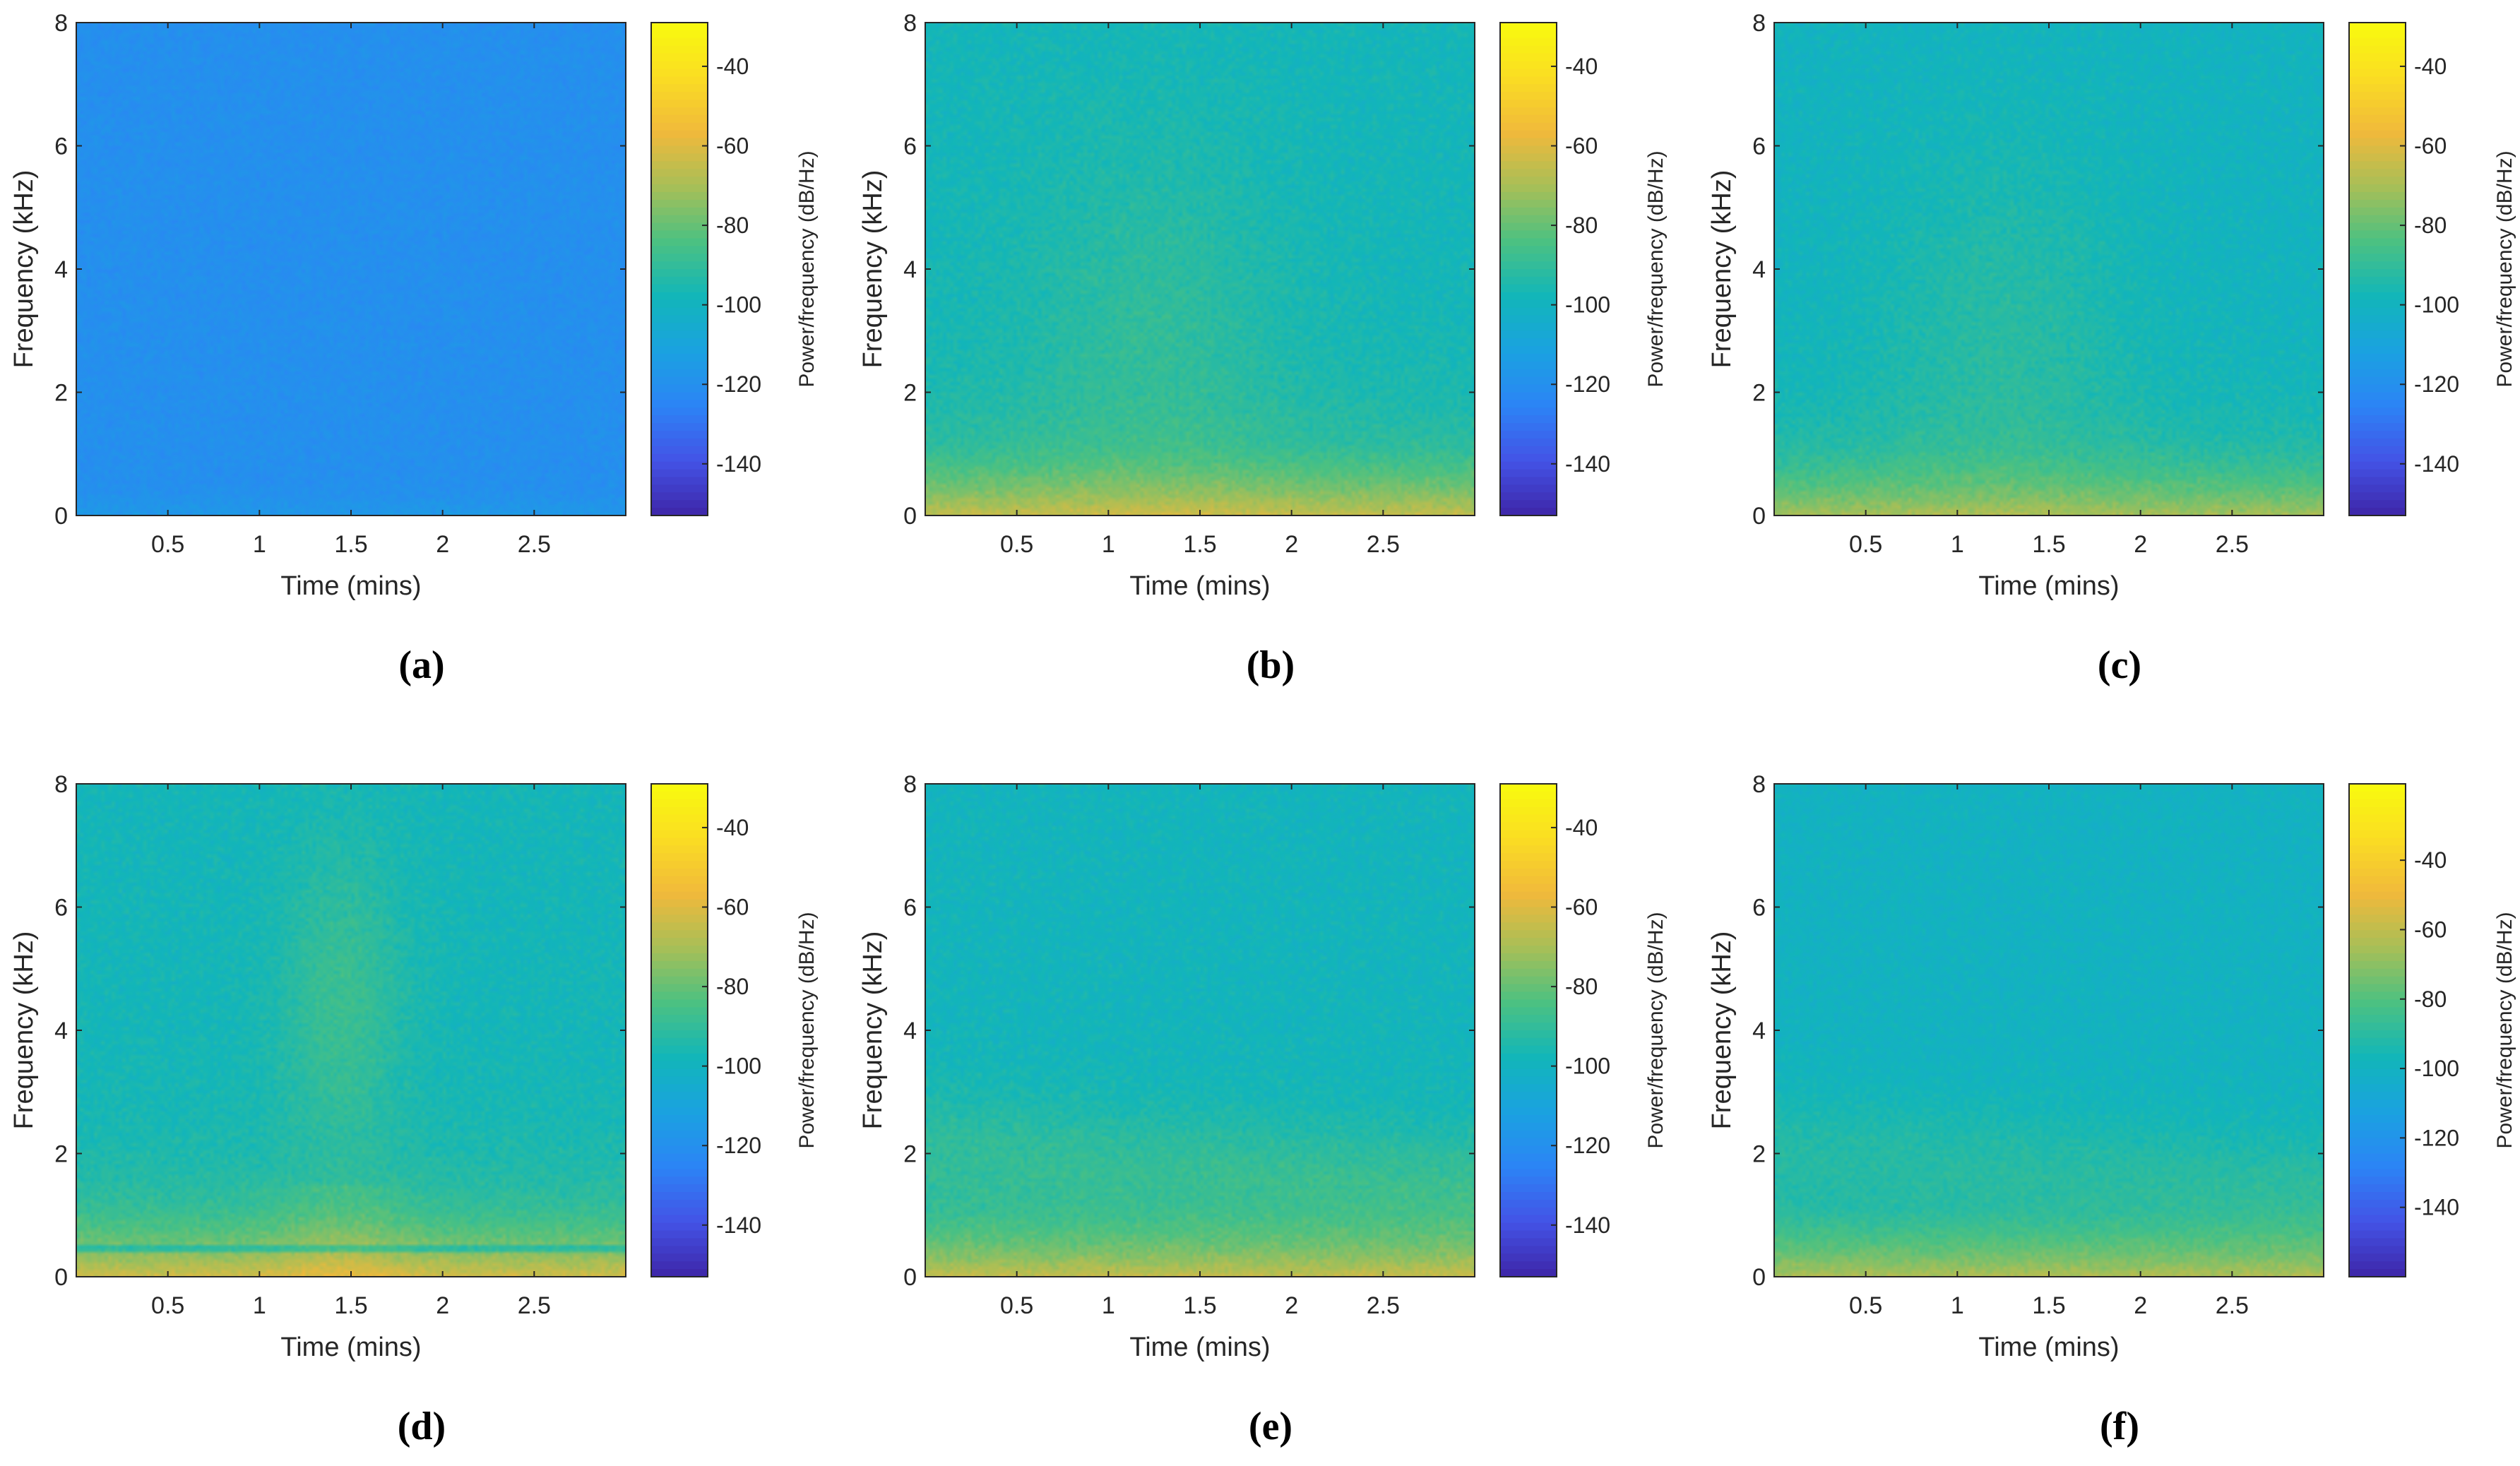 The image size is (2520, 1466). I want to click on colorbar-tick-label: -80, so click(732, 225).